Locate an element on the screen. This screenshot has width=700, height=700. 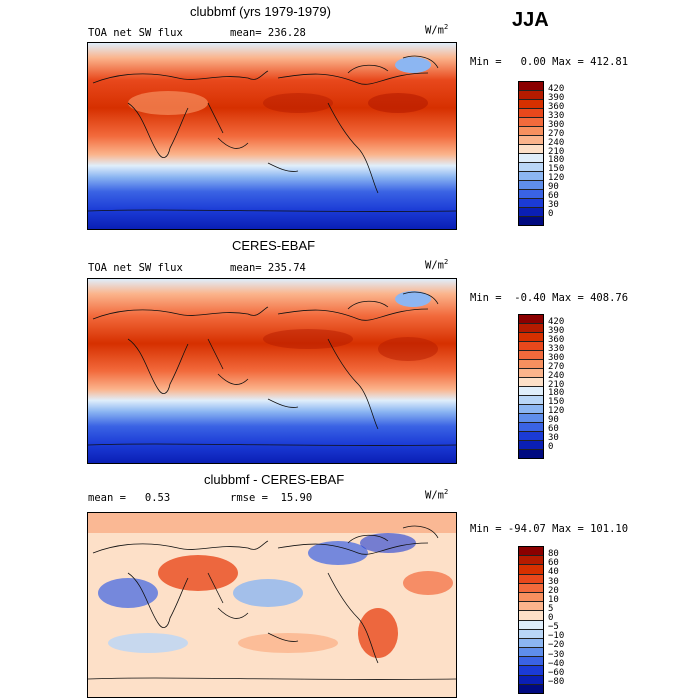
panel-1-min-max: Min = 0.00 Max = 412.81 is located at coordinates (549, 62).